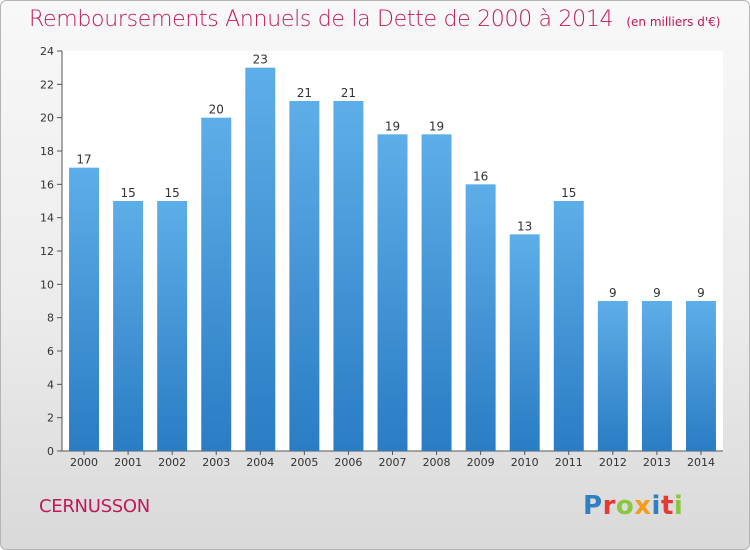 This screenshot has width=750, height=550. What do you see at coordinates (625, 506) in the screenshot?
I see `logo-letter: o` at bounding box center [625, 506].